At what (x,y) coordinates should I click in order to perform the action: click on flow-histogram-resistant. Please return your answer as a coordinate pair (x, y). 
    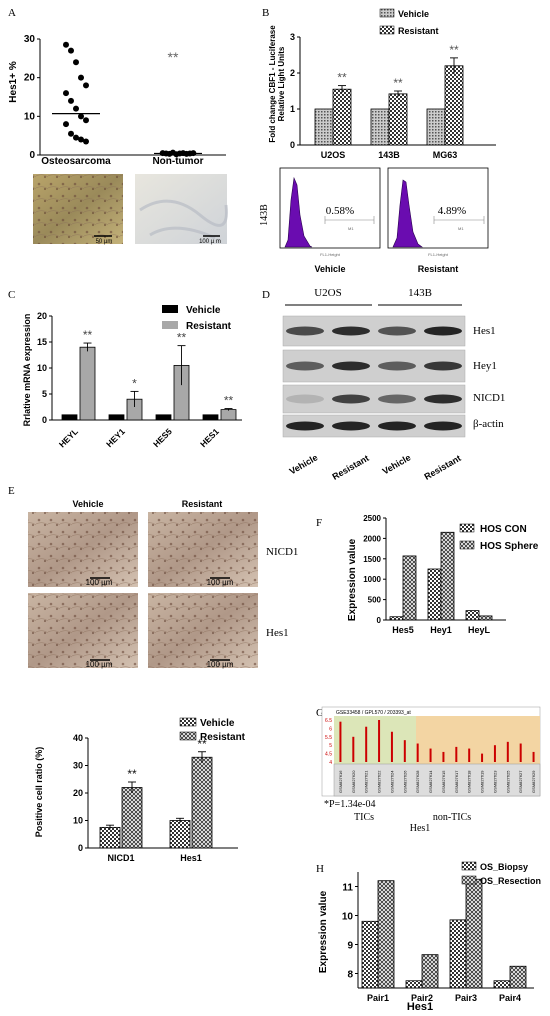
    Looking at the image, I should click on (438, 208).